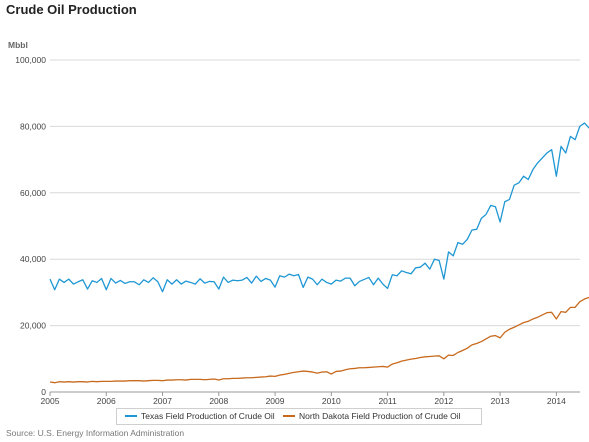 Image resolution: width=589 pixels, height=442 pixels. I want to click on y-tick-label: 0, so click(43, 392).